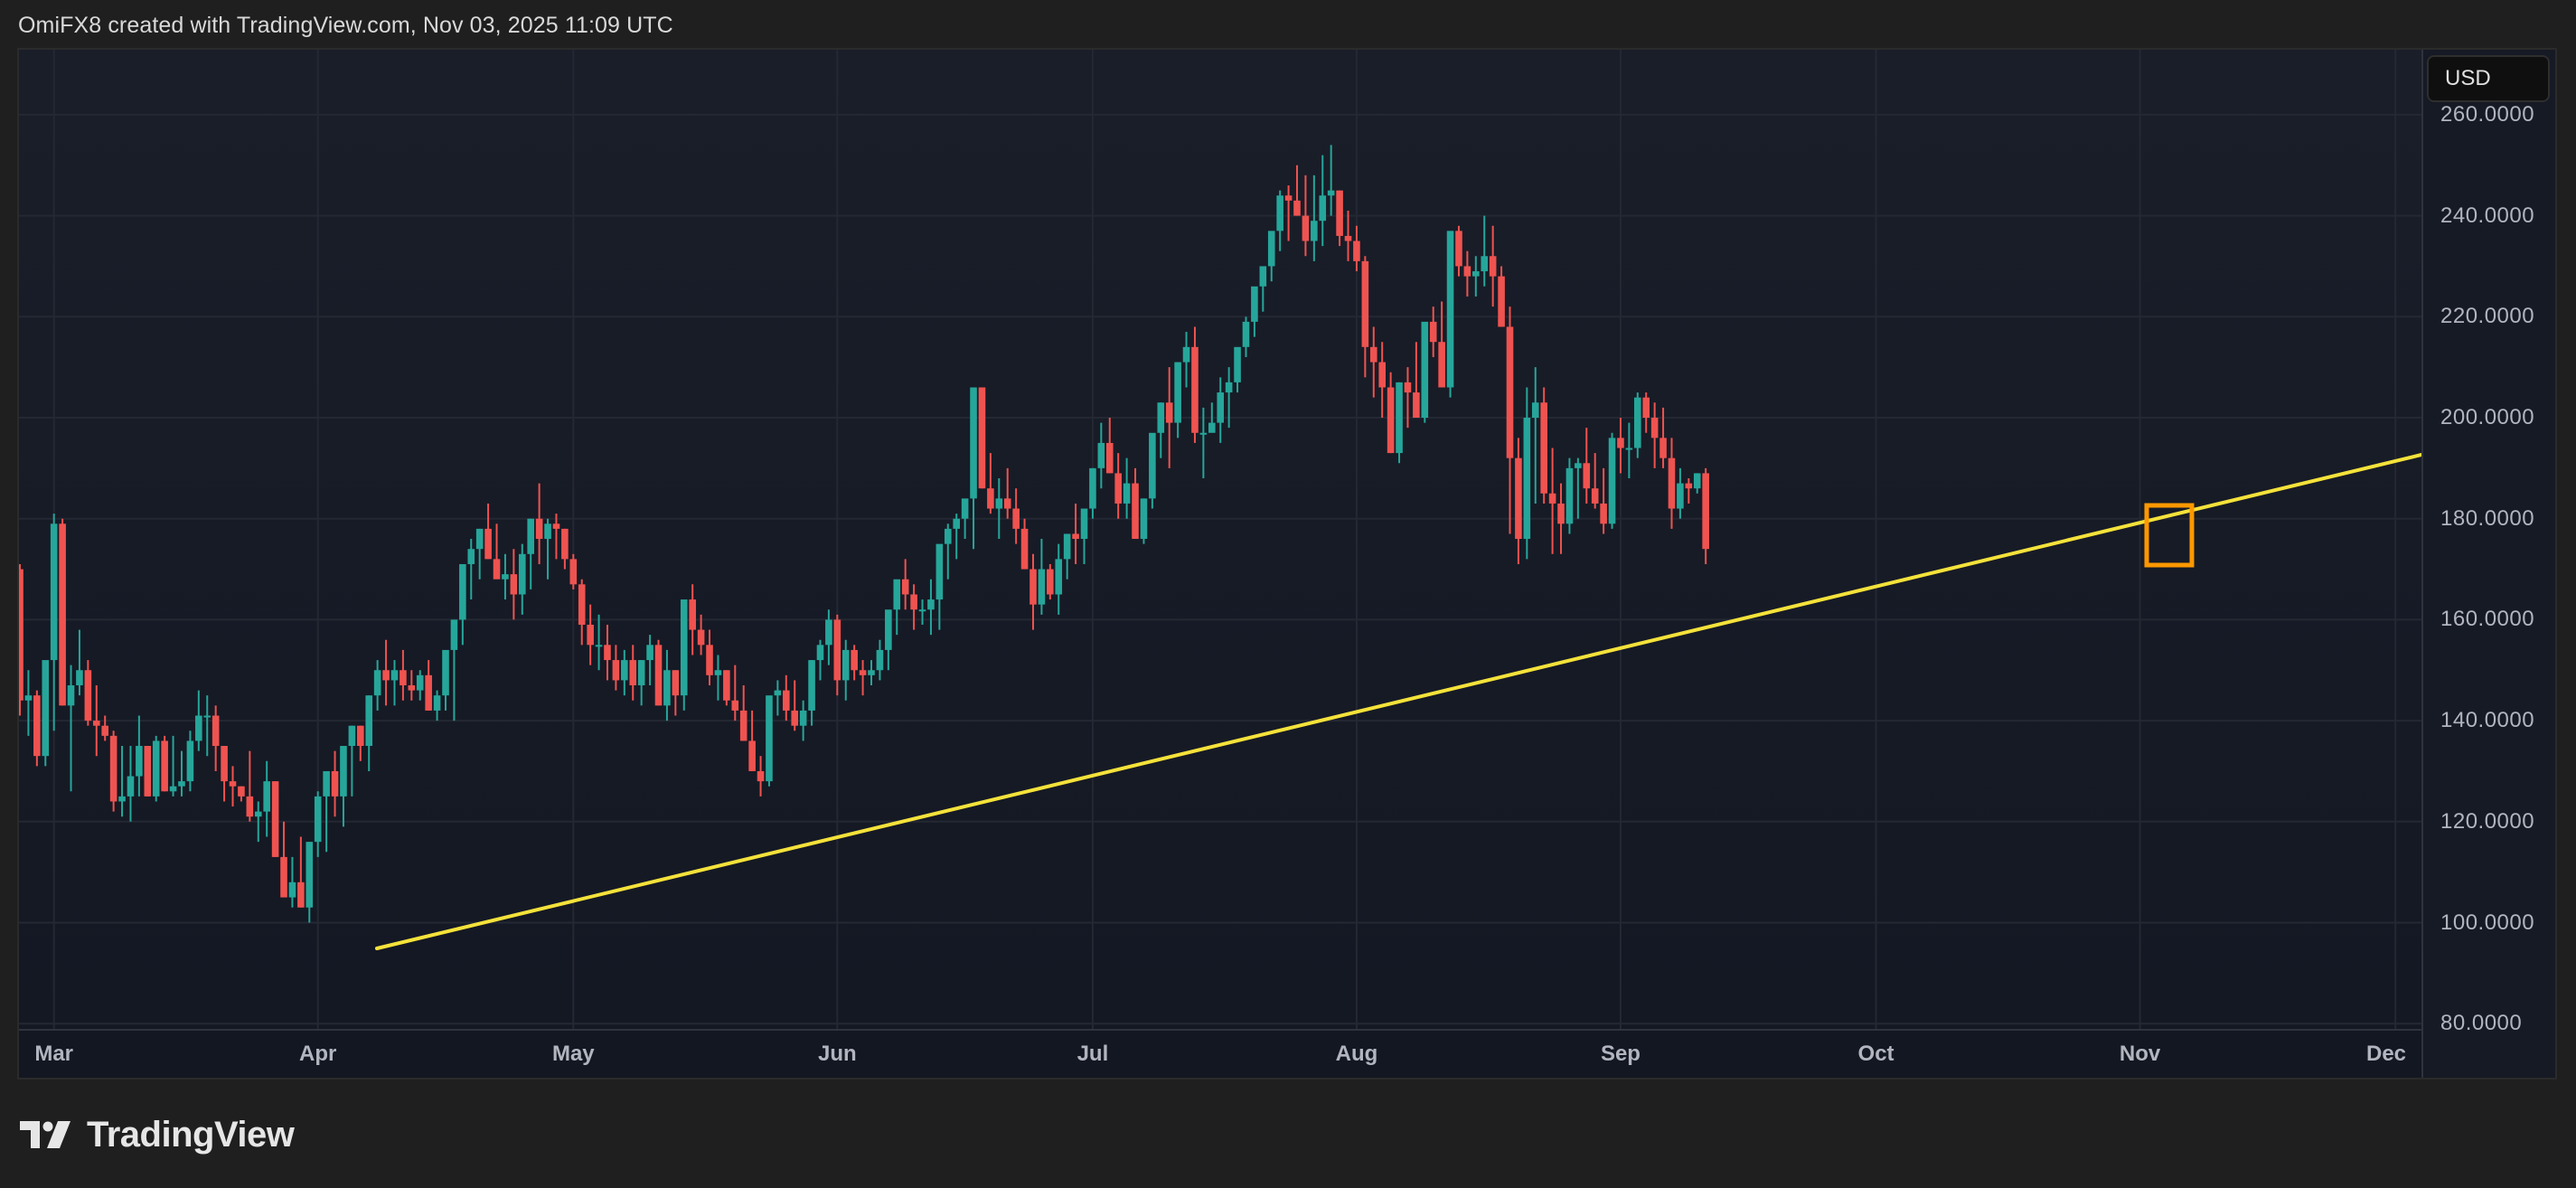 The height and width of the screenshot is (1188, 2576). I want to click on price-axis, so click(2488, 564).